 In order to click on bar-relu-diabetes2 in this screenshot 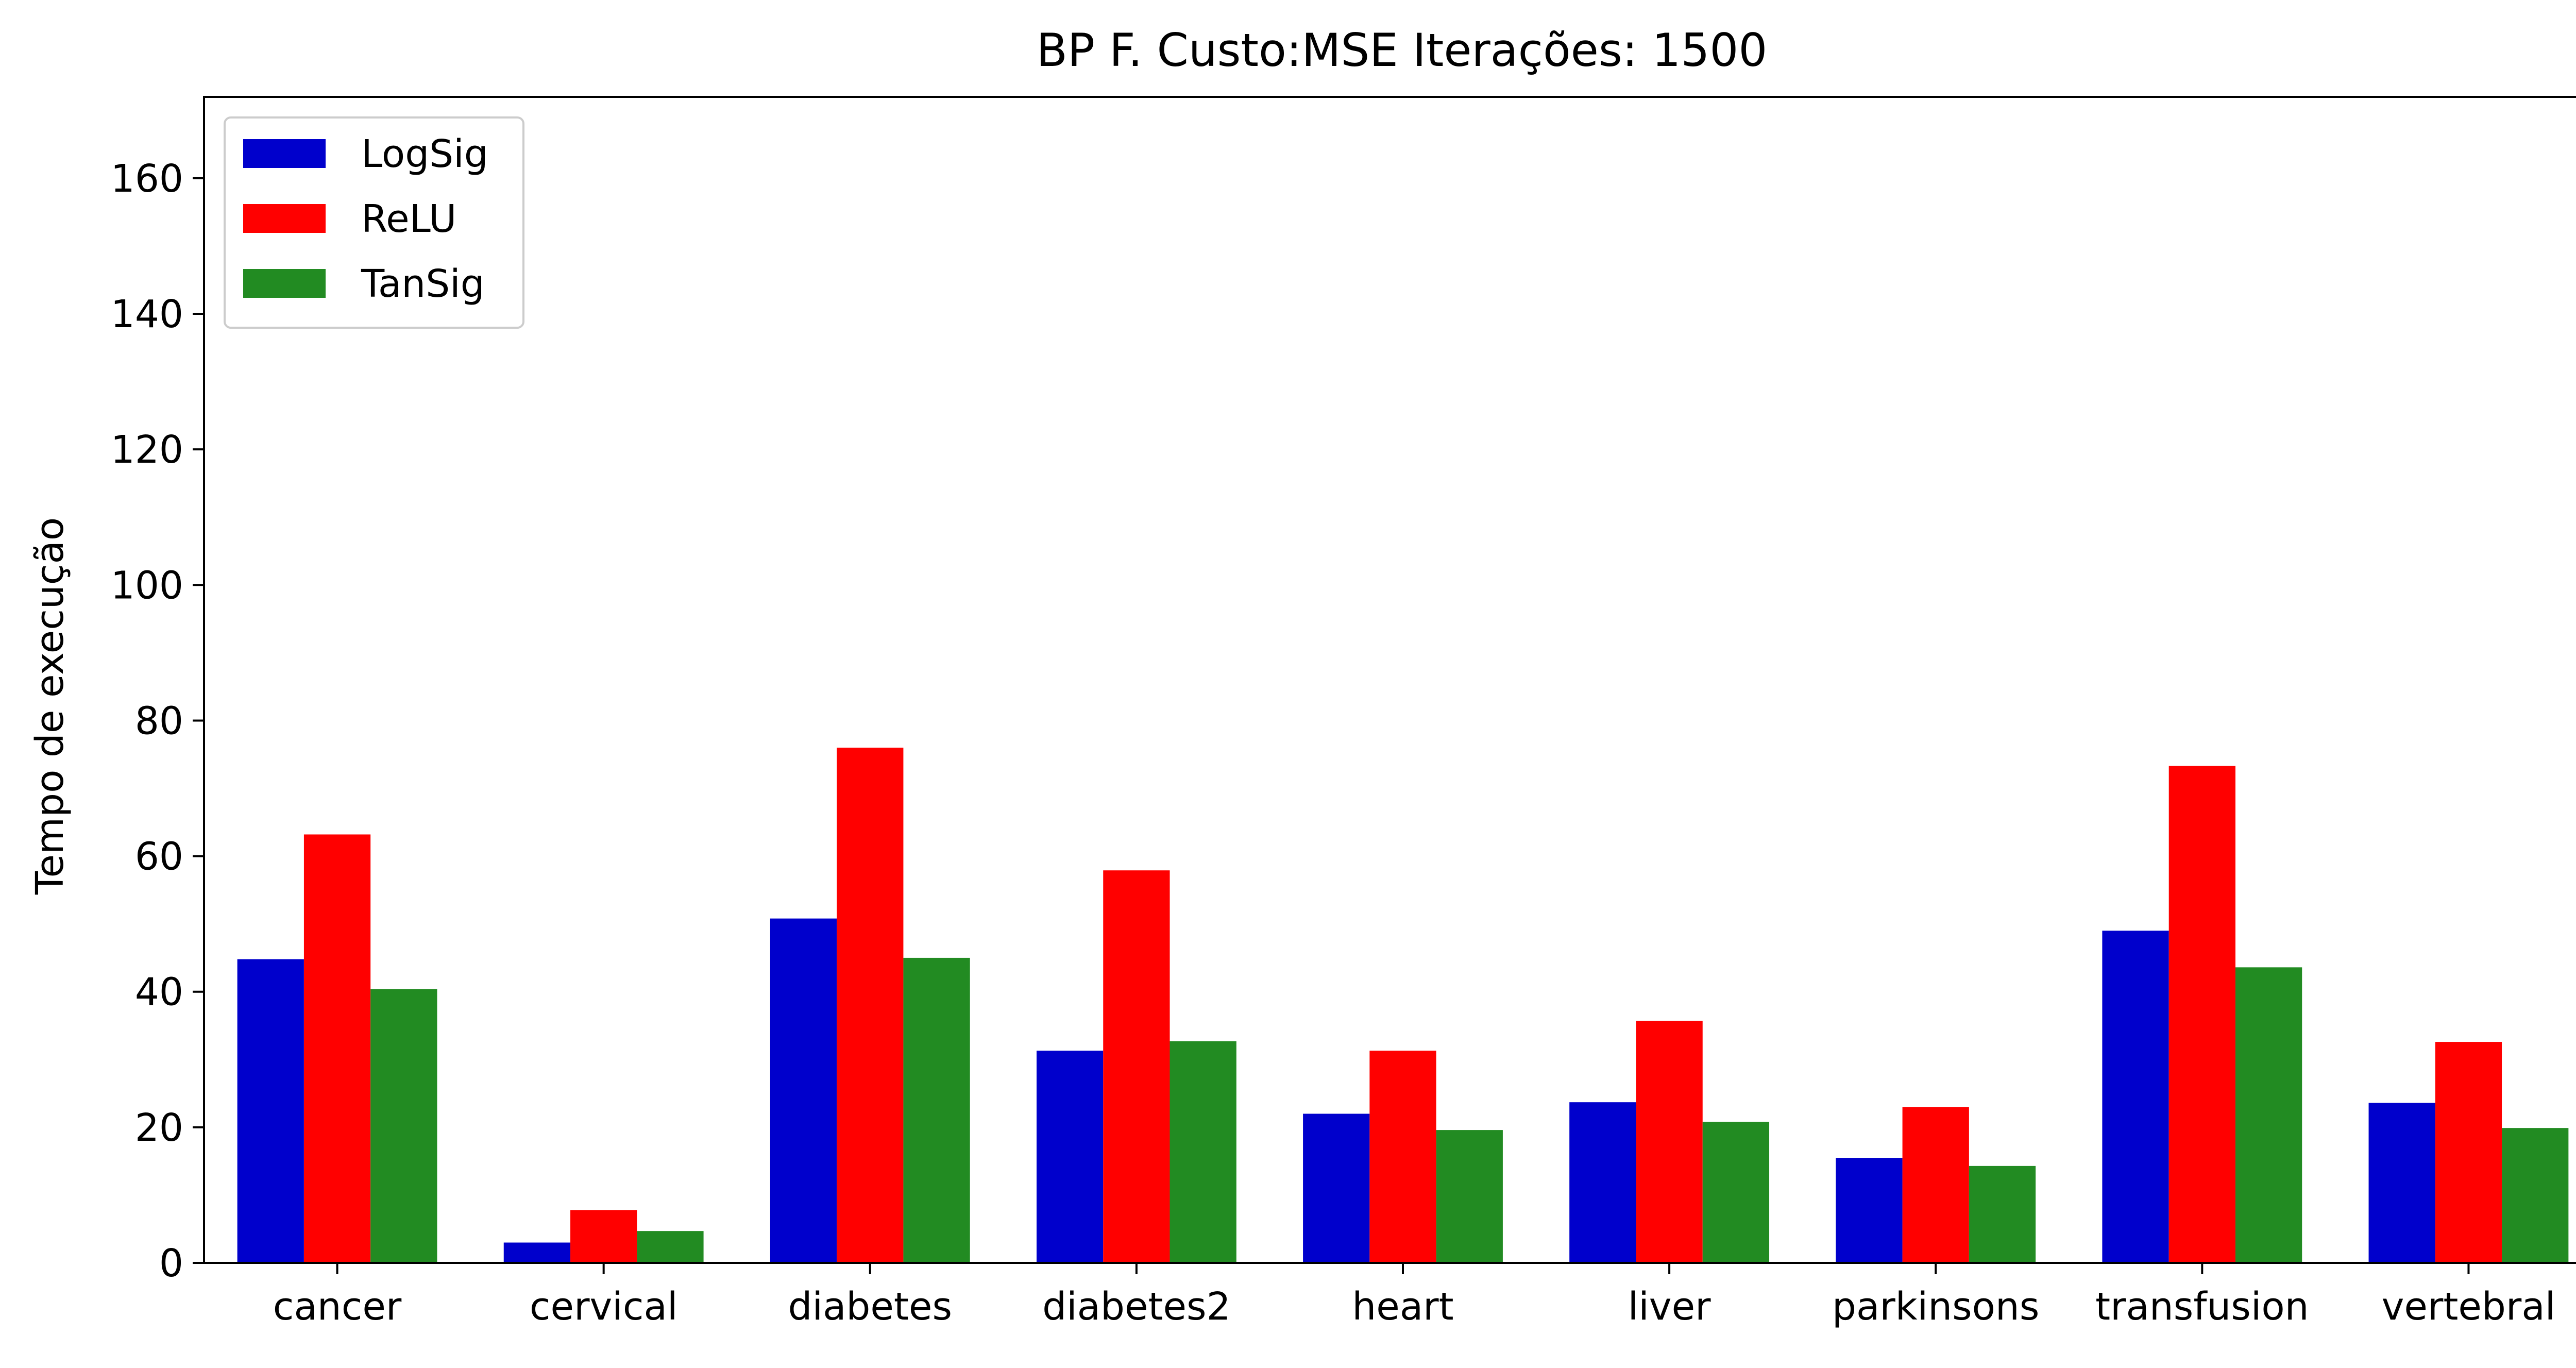, I will do `click(1136, 1066)`.